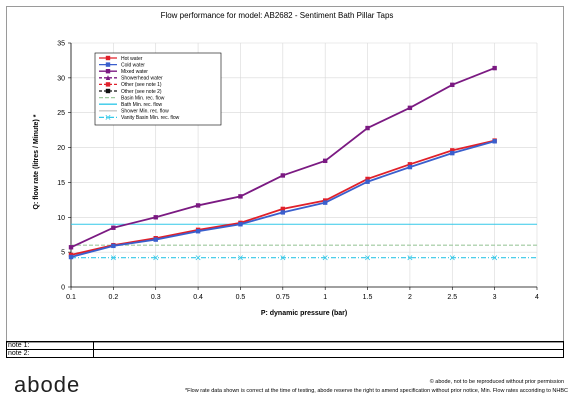 Image resolution: width=570 pixels, height=400 pixels. I want to click on x-tick-label: 0.4, so click(198, 297).